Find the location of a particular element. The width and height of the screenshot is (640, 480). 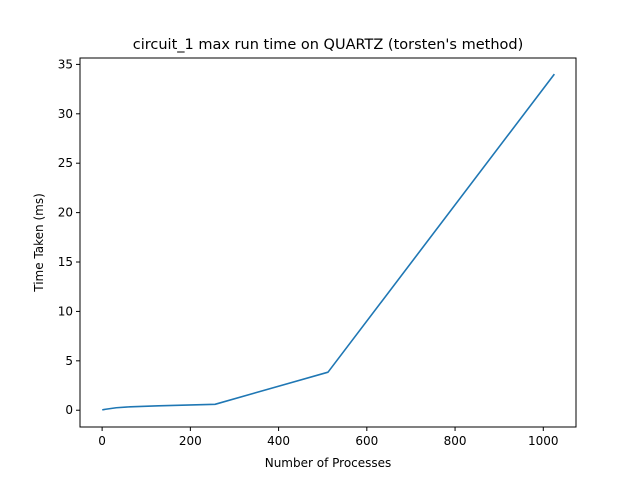

y-tick-label: 35 is located at coordinates (65, 64).